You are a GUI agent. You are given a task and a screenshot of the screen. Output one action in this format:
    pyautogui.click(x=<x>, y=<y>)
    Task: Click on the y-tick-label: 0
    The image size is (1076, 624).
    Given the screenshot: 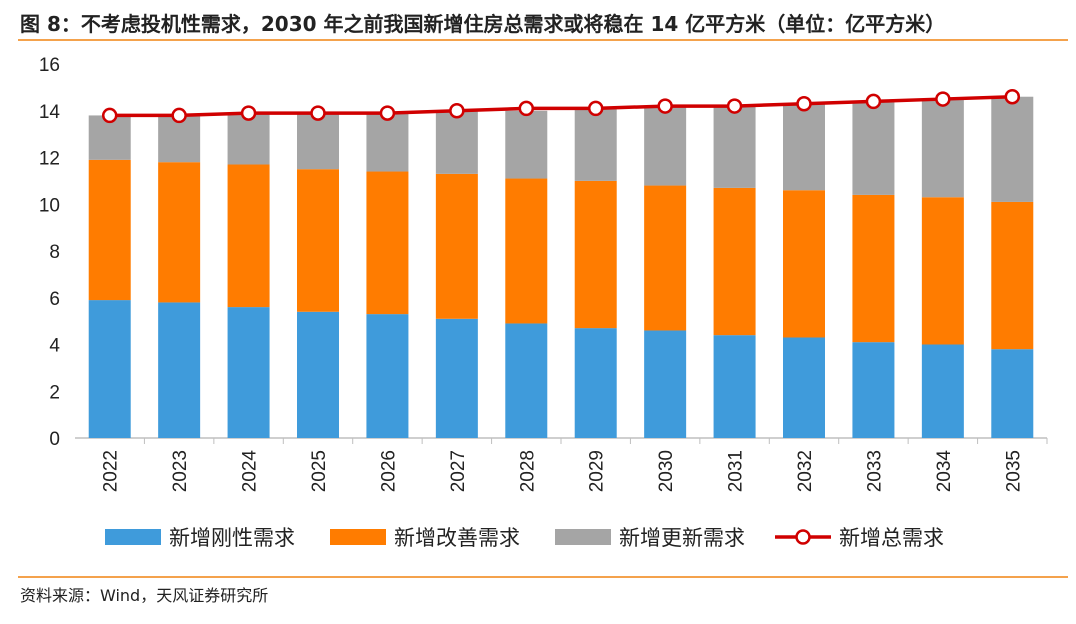 What is the action you would take?
    pyautogui.click(x=54, y=439)
    